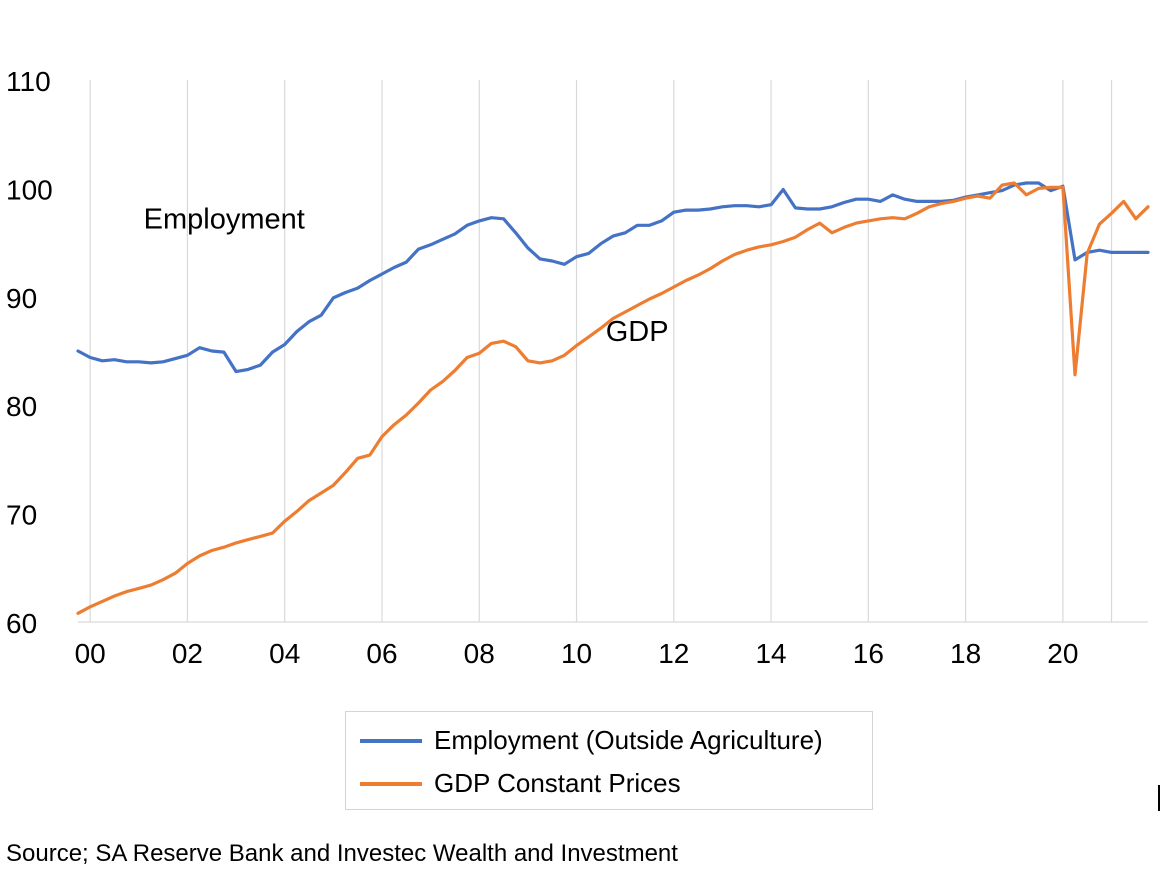 This screenshot has width=1168, height=896. What do you see at coordinates (391, 783) in the screenshot?
I see `legend-swatch-gdp` at bounding box center [391, 783].